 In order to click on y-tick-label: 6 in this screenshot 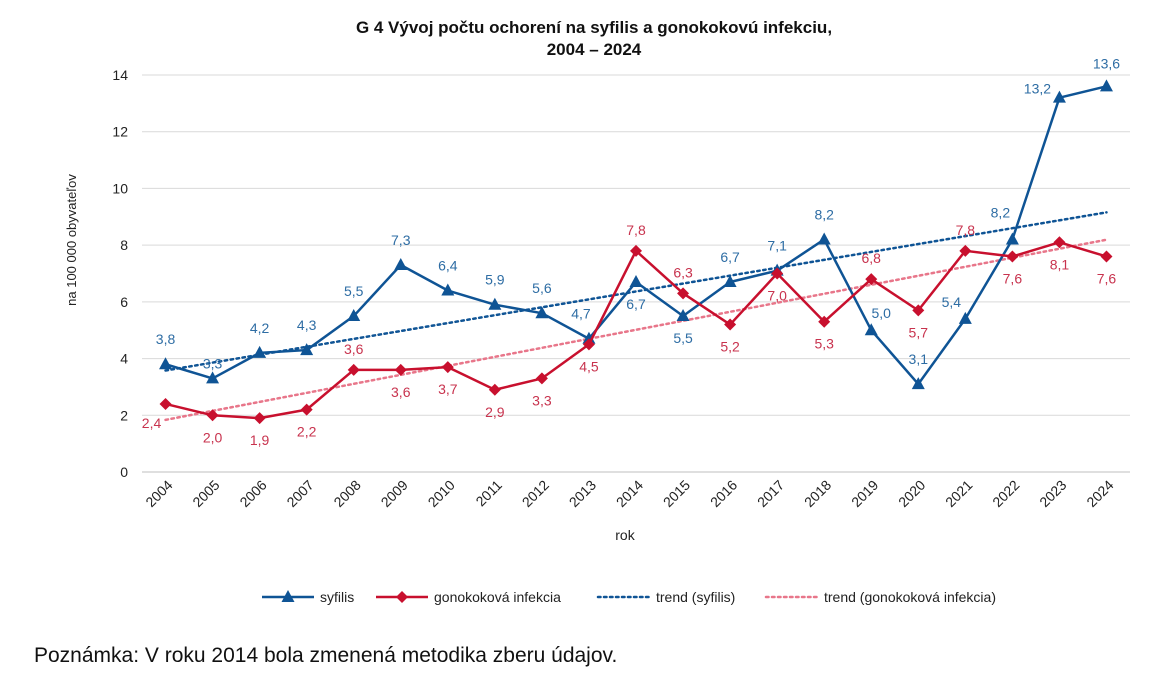, I will do `click(124, 302)`.